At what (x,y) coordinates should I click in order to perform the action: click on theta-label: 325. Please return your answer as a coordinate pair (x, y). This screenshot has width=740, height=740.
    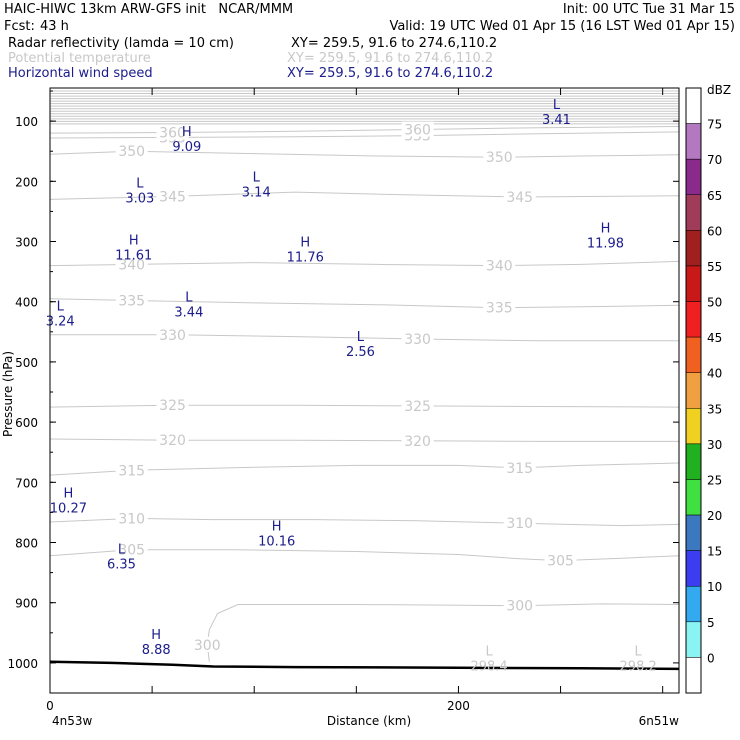
    Looking at the image, I should click on (172, 406).